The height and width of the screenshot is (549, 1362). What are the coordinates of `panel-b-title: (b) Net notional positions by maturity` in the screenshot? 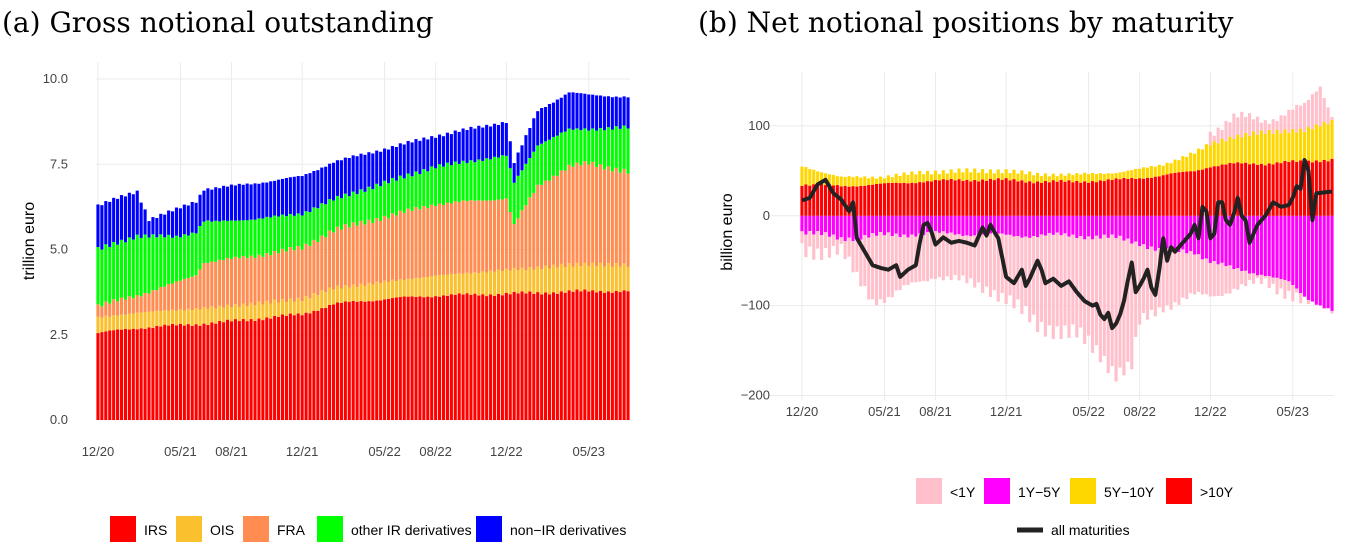 It's located at (966, 22).